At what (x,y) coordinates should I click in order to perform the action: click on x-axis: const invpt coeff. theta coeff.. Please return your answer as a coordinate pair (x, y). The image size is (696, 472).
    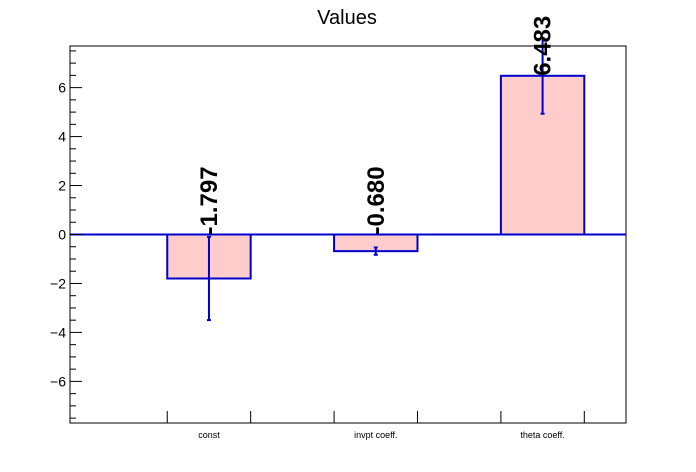
    Looking at the image, I should click on (375, 425).